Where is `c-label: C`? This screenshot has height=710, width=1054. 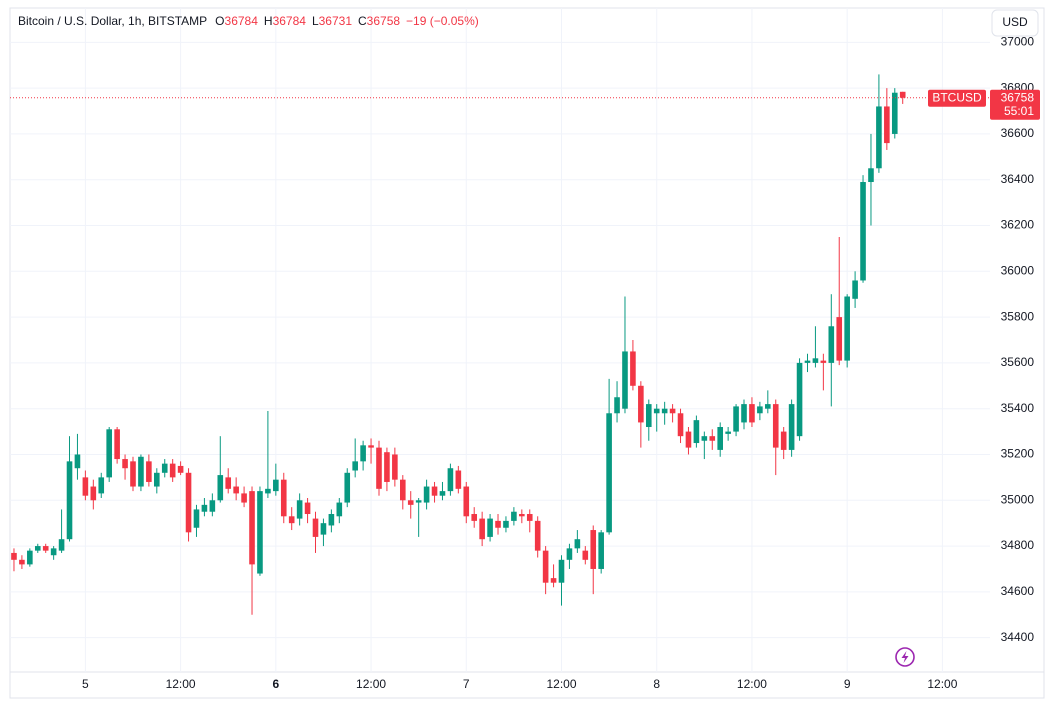 c-label: C is located at coordinates (362, 21).